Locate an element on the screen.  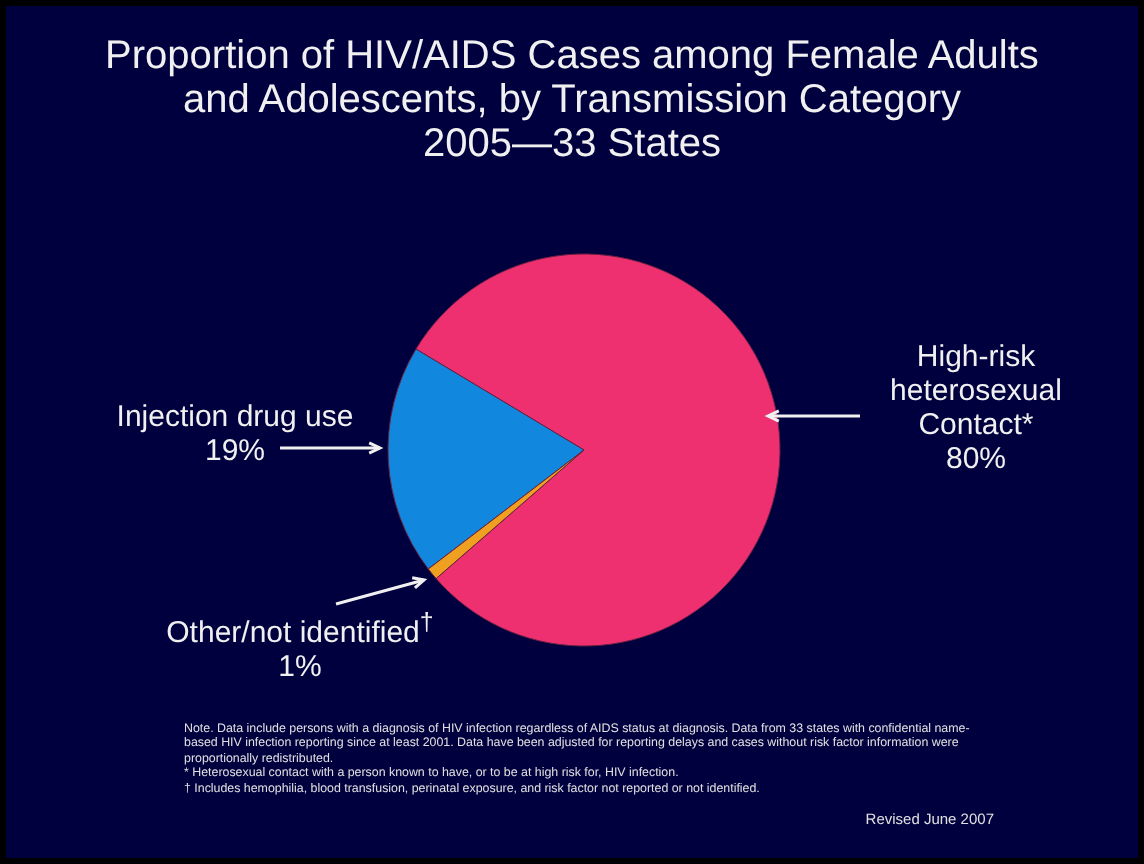
chart-title: Proportion of HIV/AIDS Cases among Female Adults and Adolescents, by Transmission Category is located at coordinates (572, 78).